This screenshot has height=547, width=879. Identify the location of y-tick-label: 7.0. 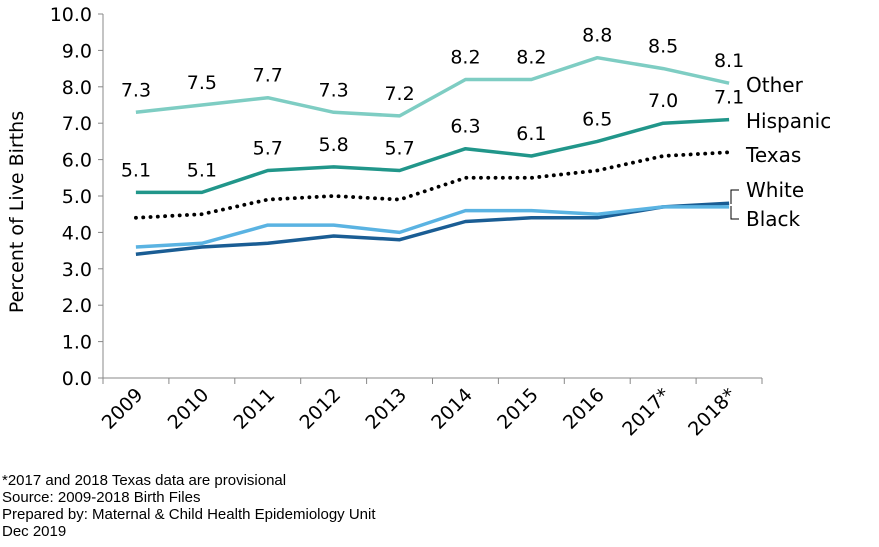
(77, 124).